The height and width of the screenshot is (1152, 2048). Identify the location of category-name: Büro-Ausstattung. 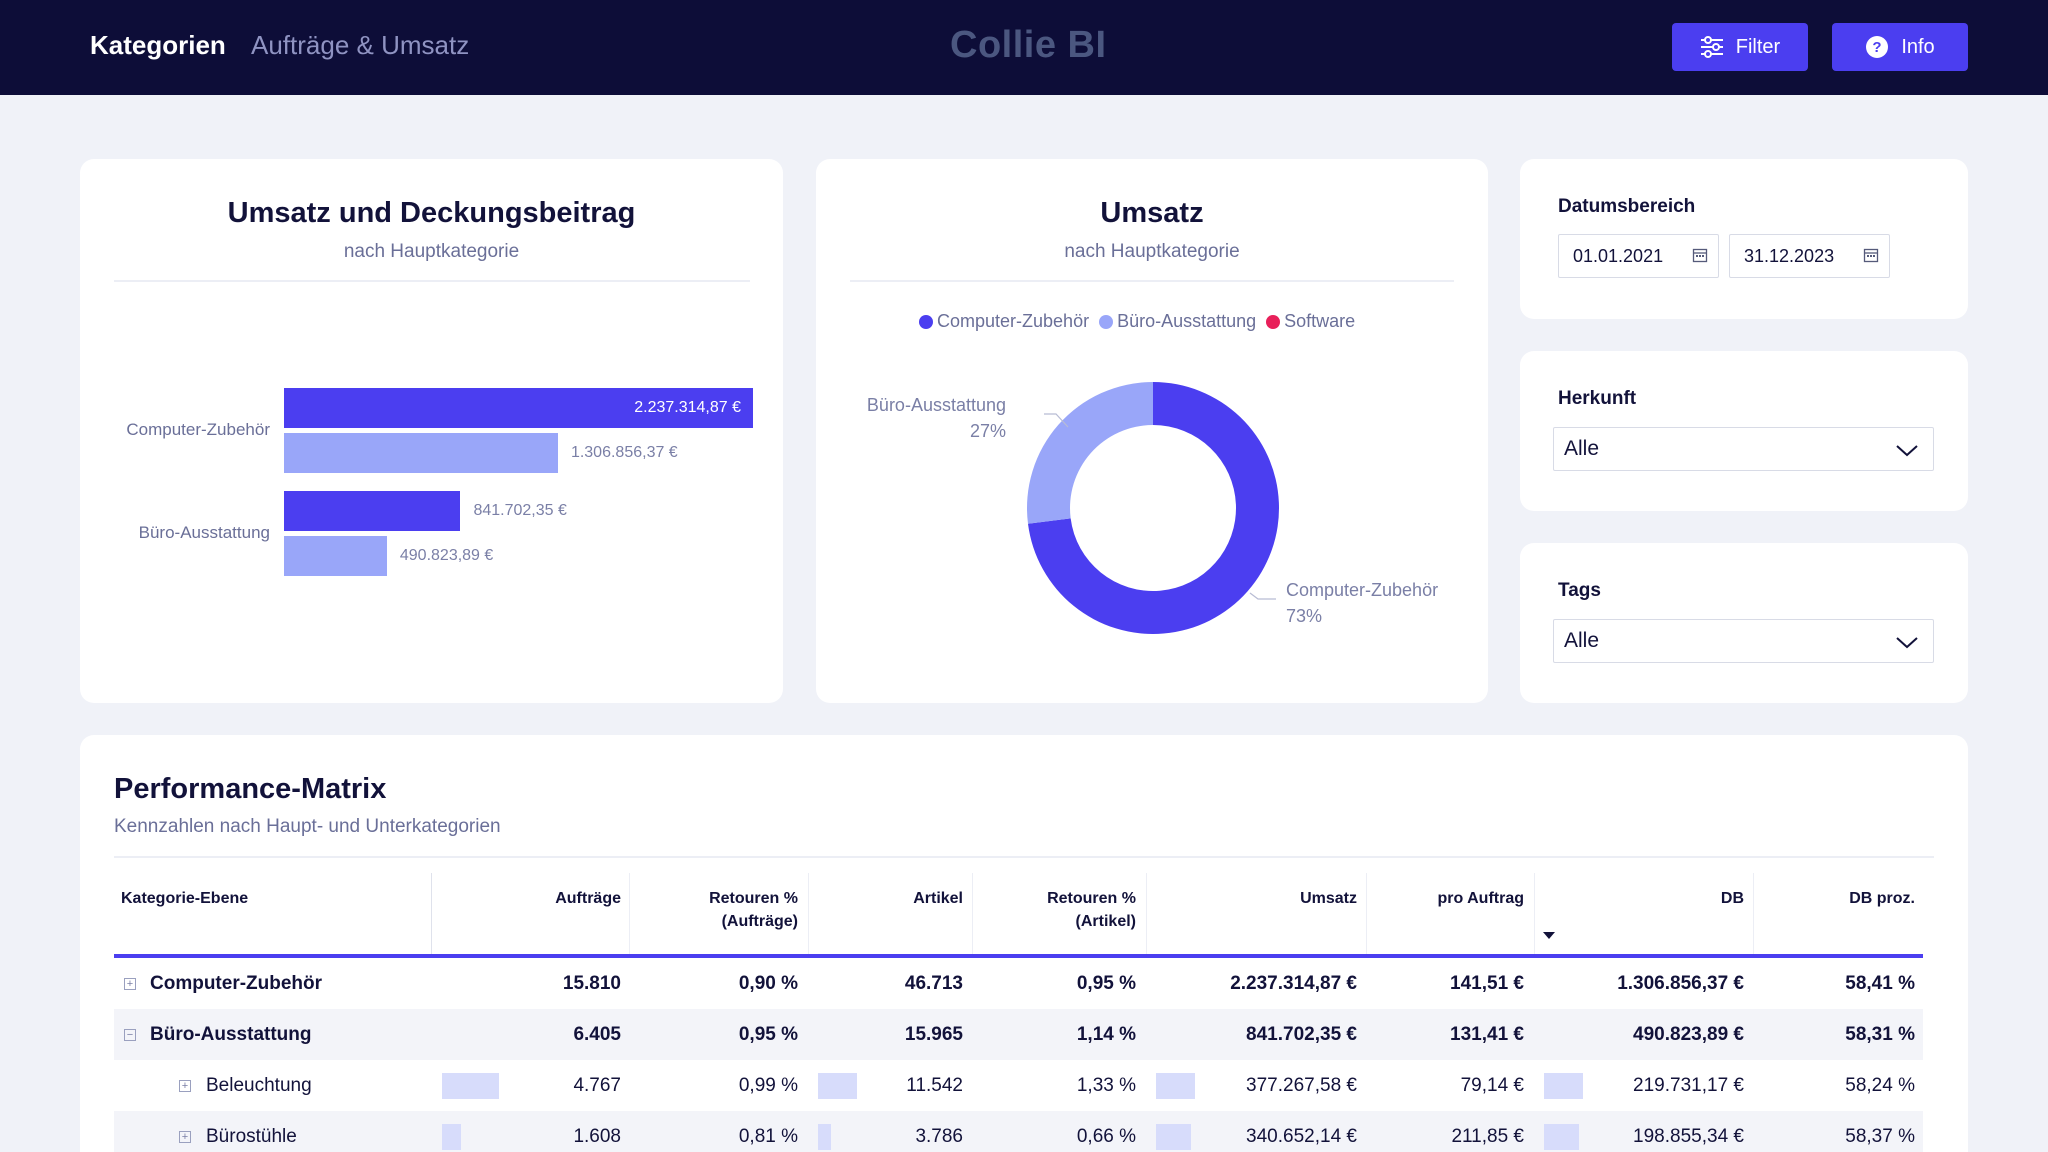
(231, 1034).